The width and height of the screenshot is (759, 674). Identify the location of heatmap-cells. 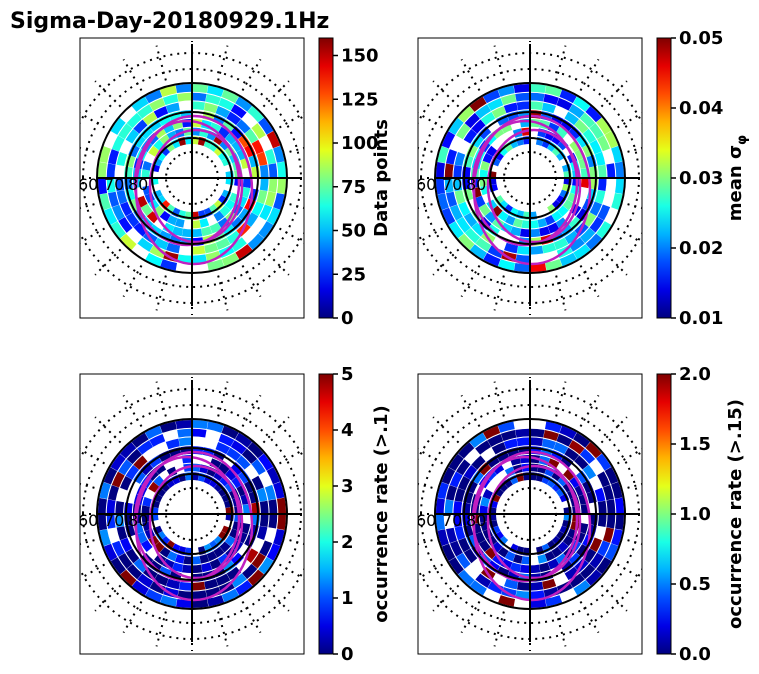
(192, 514).